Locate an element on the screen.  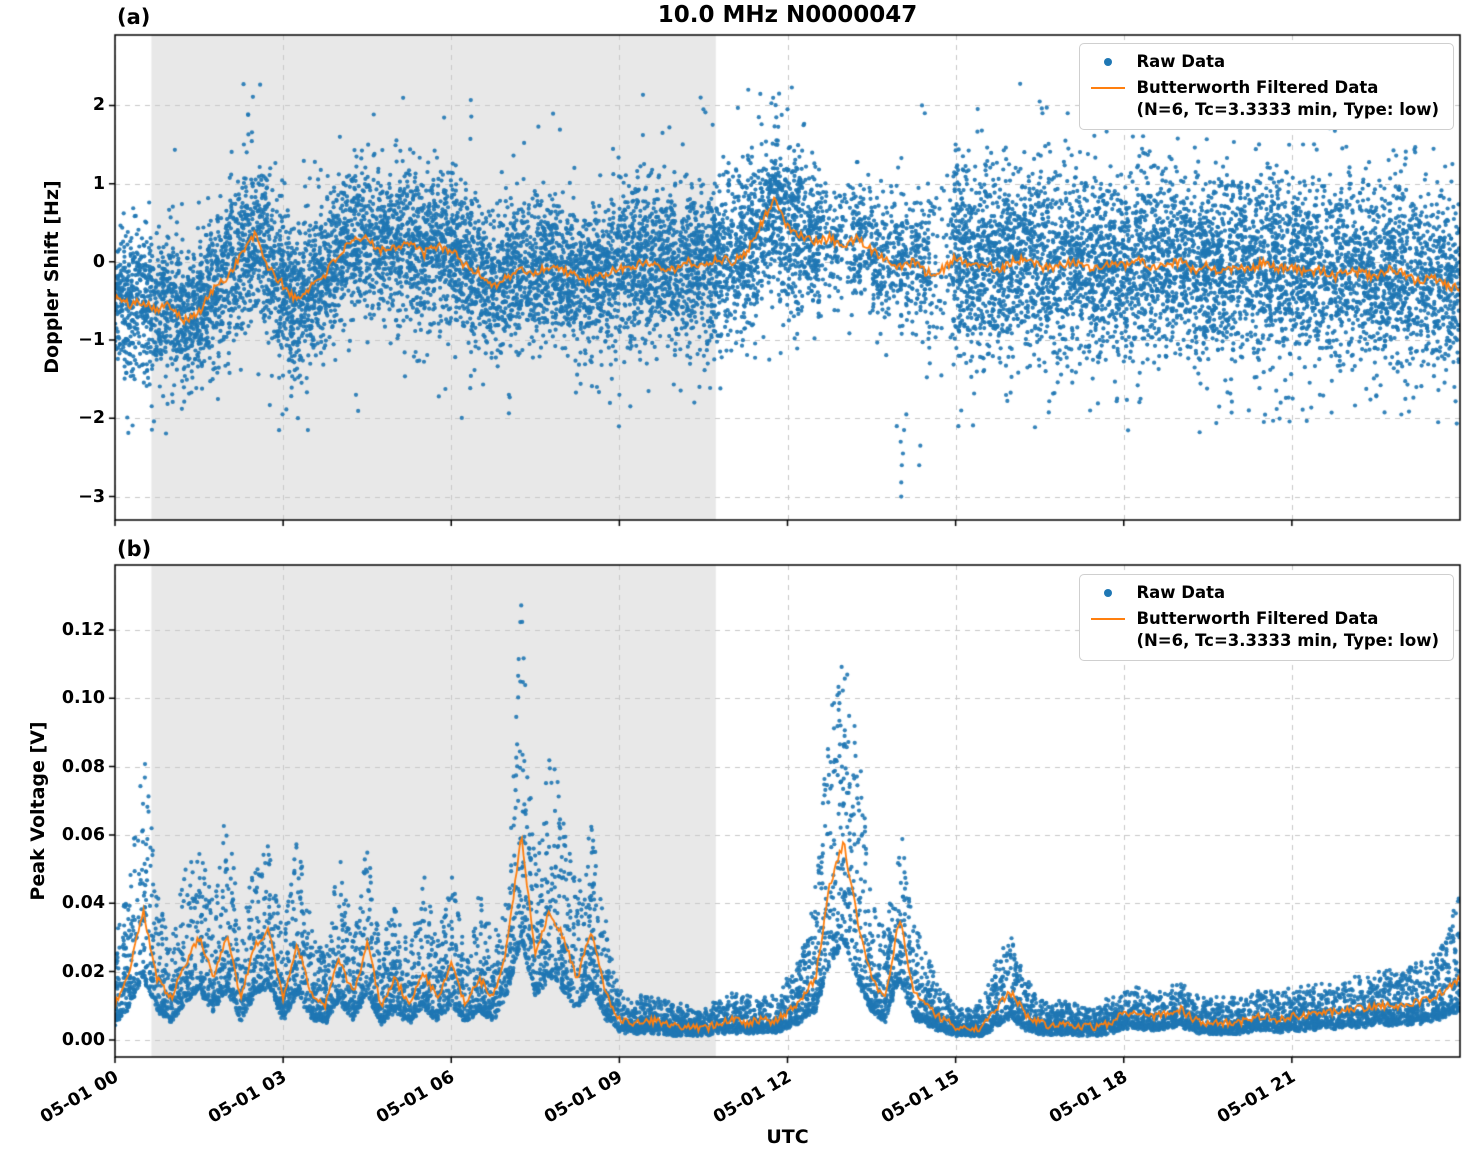
x-axis-label: UTC is located at coordinates (787, 1137).